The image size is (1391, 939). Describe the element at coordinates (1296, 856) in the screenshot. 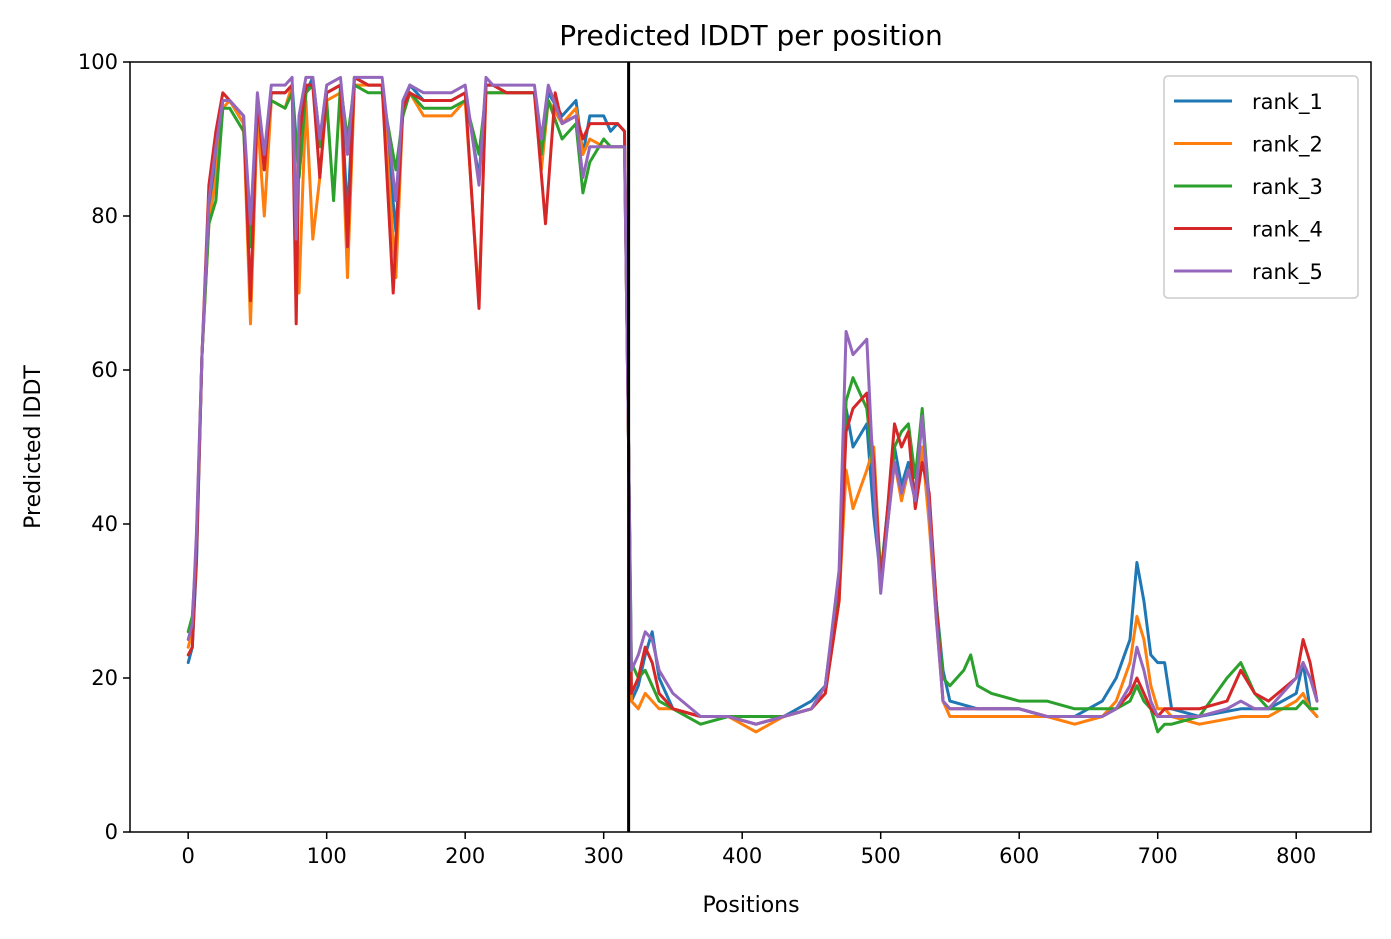

I see `x-tick-label: 800` at that location.